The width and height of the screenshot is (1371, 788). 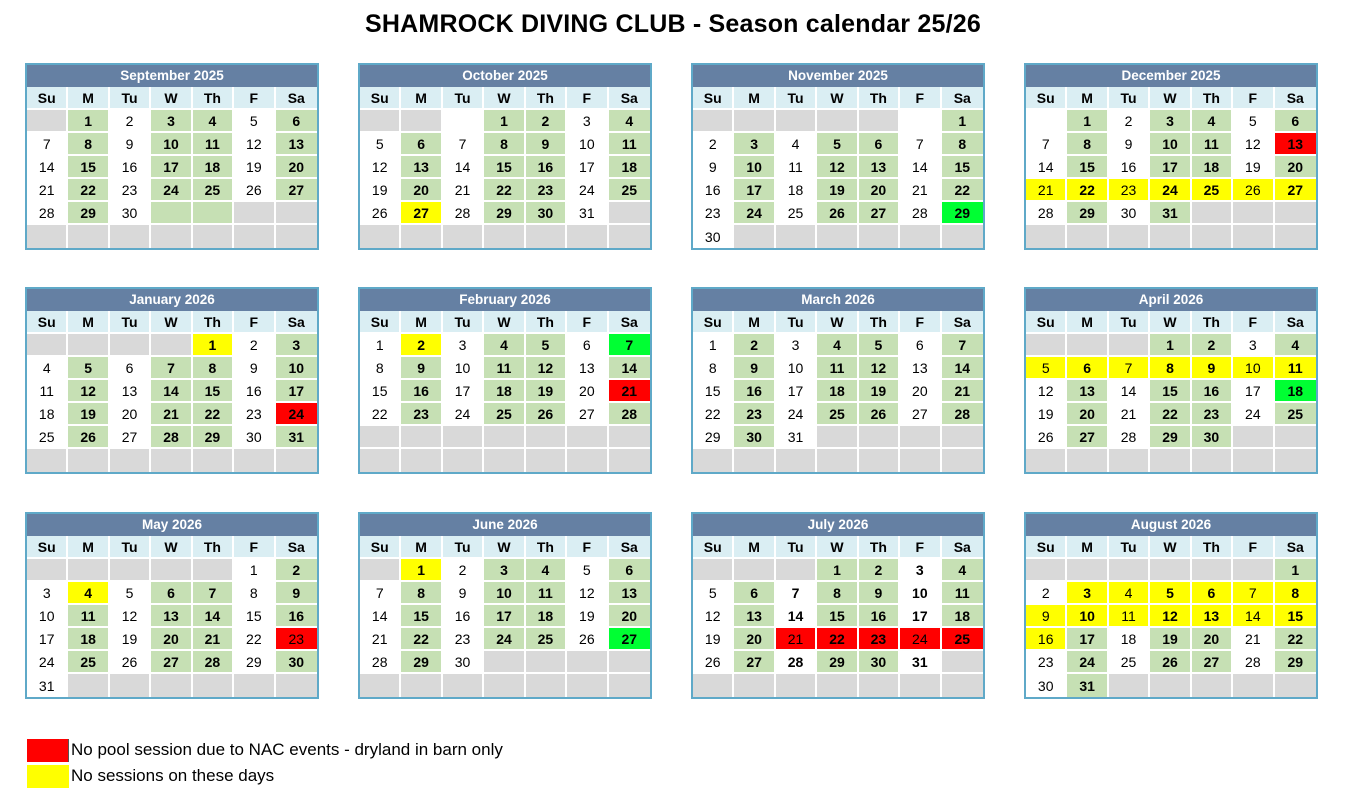 I want to click on day-cell: 20, so click(x=588, y=391).